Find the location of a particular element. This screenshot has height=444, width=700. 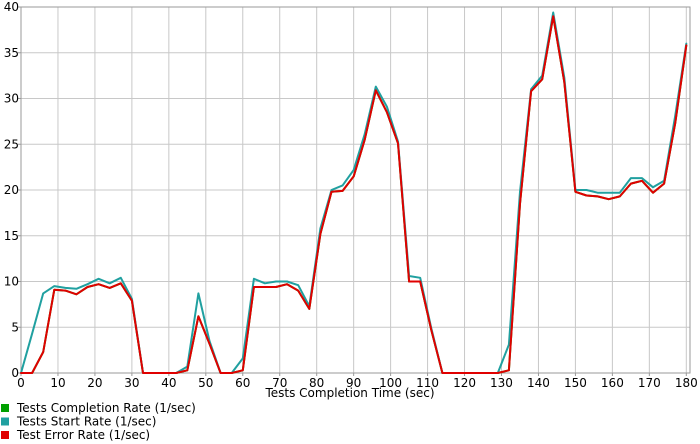

legend-label: Test Error Rate (1/sec) is located at coordinates (83, 435).